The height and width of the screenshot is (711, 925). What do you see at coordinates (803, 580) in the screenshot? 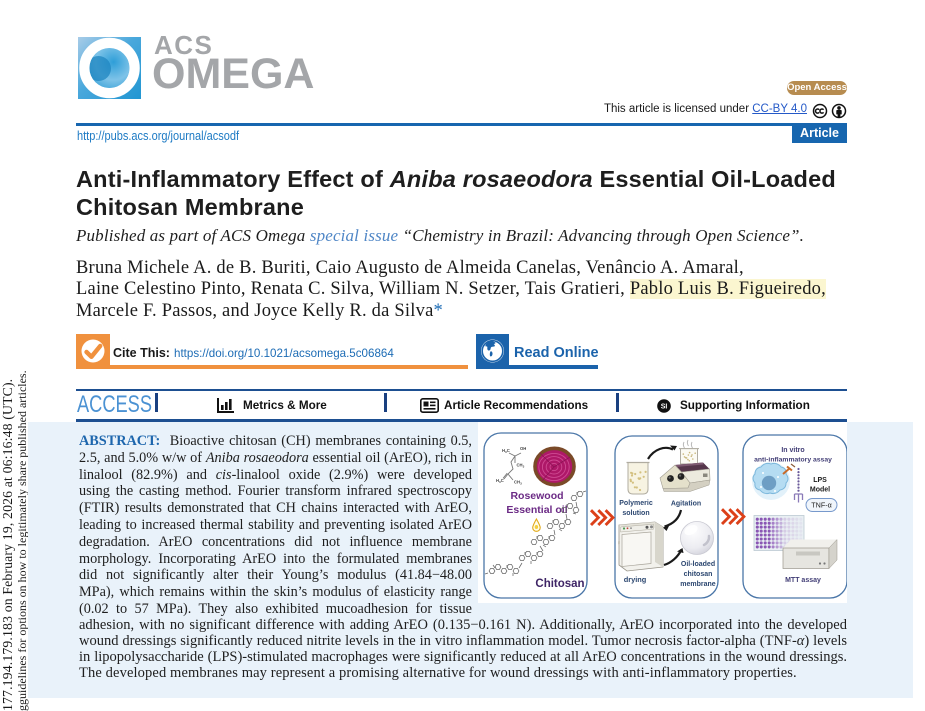
I see `svg-text: MTT assay` at bounding box center [803, 580].